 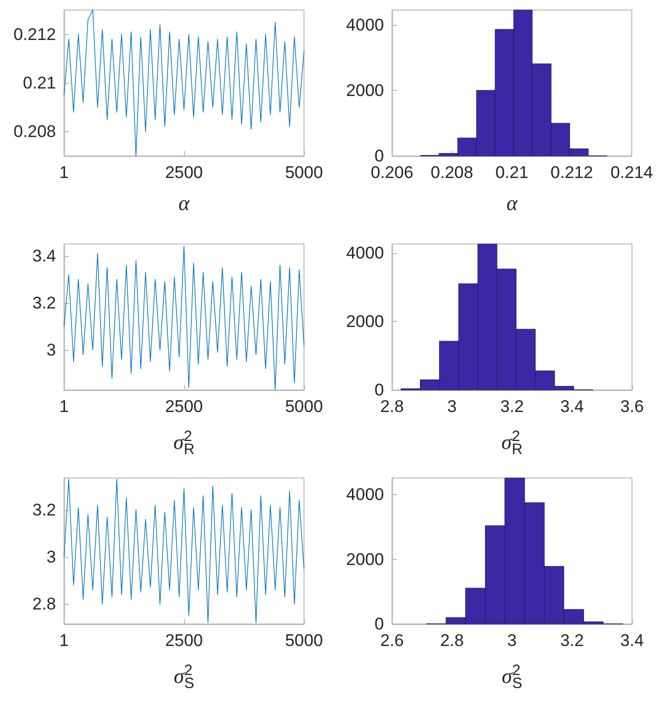 What do you see at coordinates (452, 172) in the screenshot?
I see `x-tick-label: 0.208` at bounding box center [452, 172].